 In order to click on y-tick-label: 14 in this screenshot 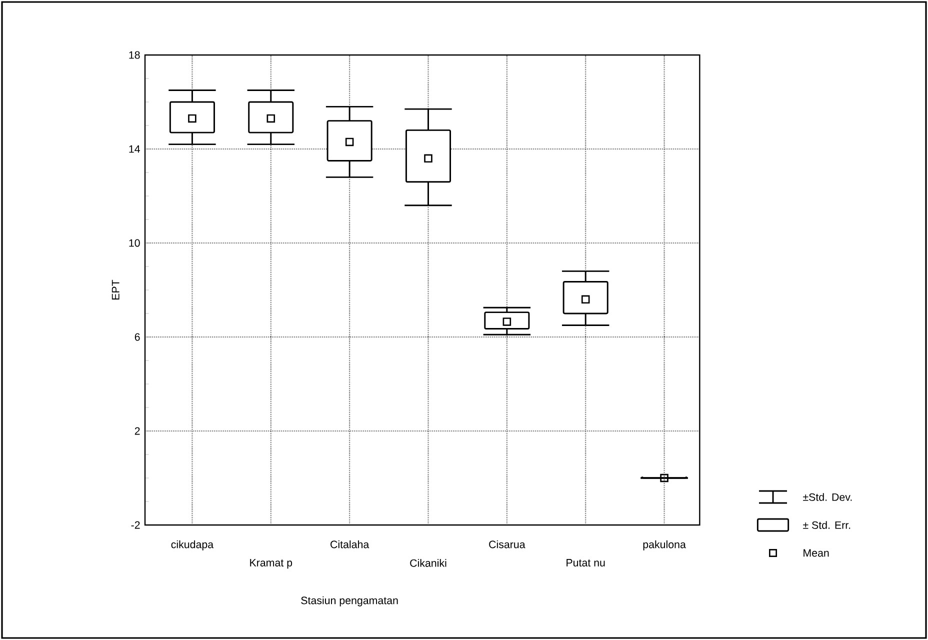, I will do `click(134, 149)`.